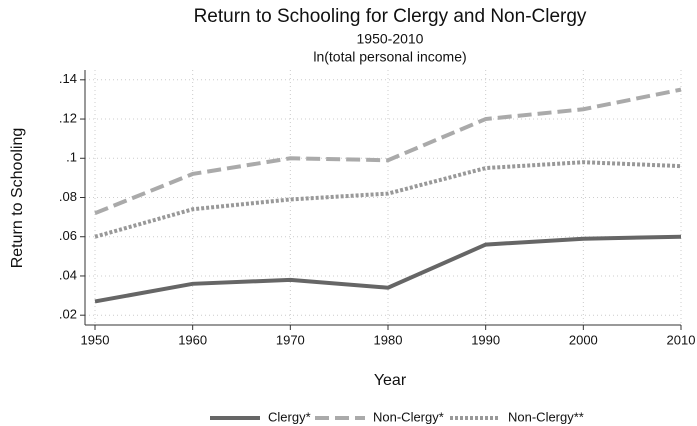  I want to click on legend-label: Non-Clergy*, so click(408, 416).